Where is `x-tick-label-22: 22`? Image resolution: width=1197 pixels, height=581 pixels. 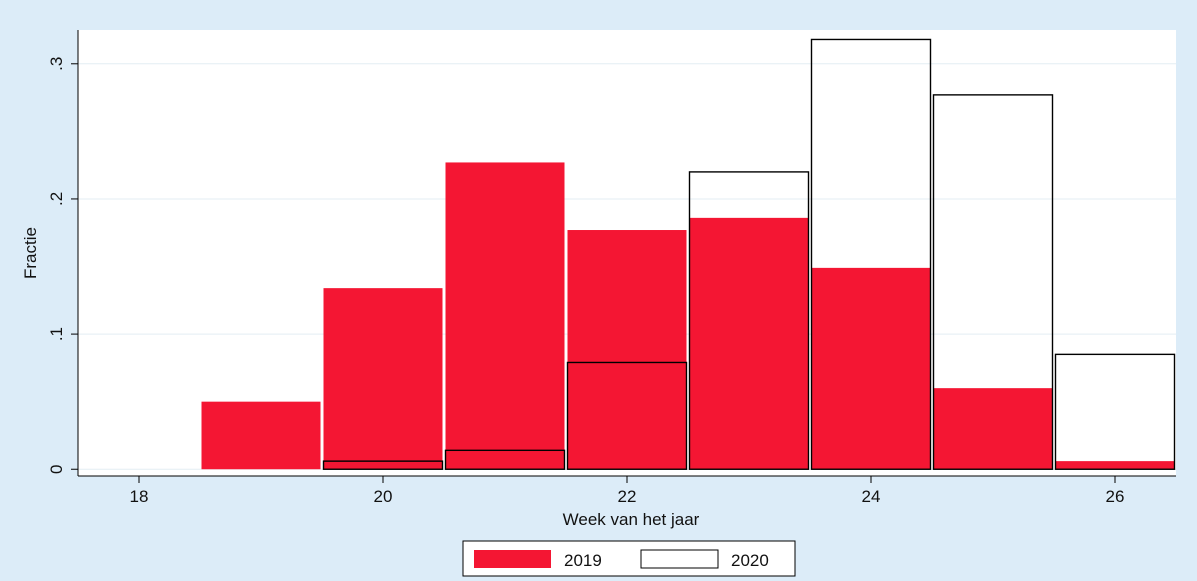 x-tick-label-22: 22 is located at coordinates (627, 496).